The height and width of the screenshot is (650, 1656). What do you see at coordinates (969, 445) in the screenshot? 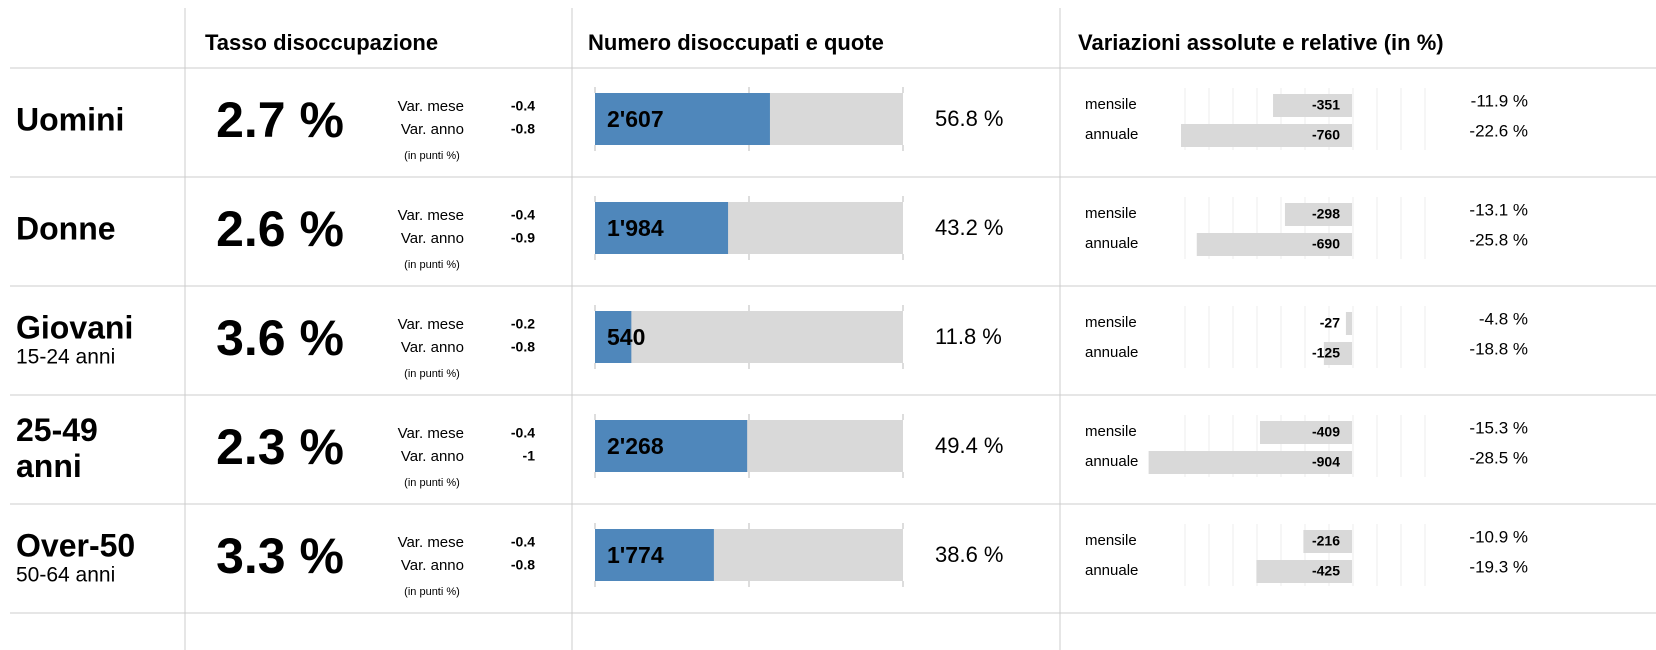
I see `share-label: 49.4 %` at bounding box center [969, 445].